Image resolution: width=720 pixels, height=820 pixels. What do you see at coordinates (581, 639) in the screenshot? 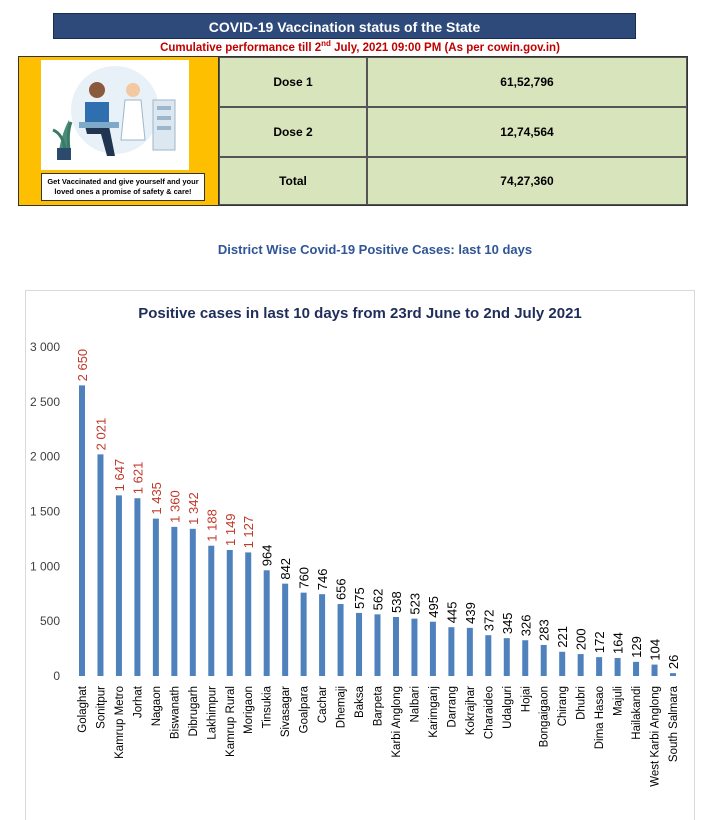
I see `value-label: 200` at bounding box center [581, 639].